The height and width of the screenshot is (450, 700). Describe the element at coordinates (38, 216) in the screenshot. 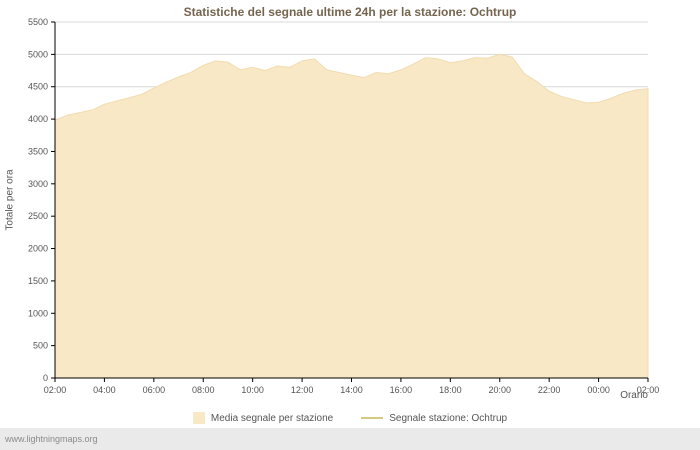

I see `y-tick-label: 2500` at that location.